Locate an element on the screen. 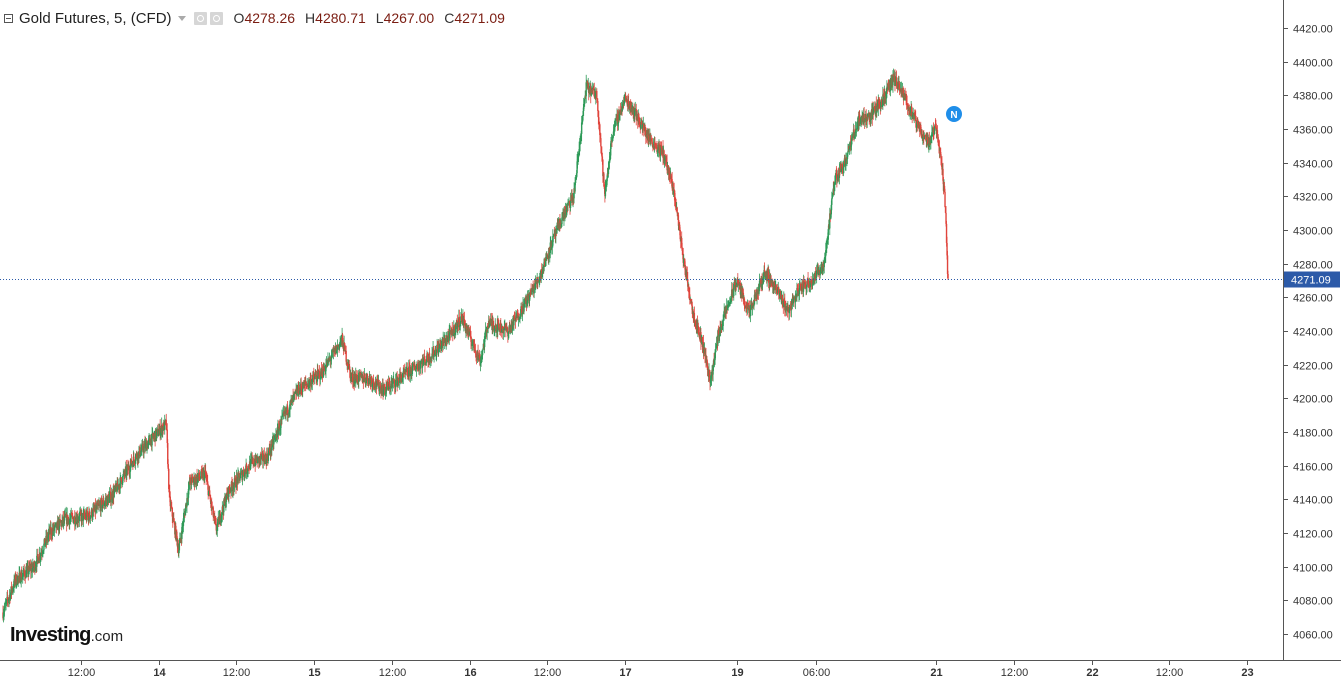  chevron-down-icon is located at coordinates (181, 18).